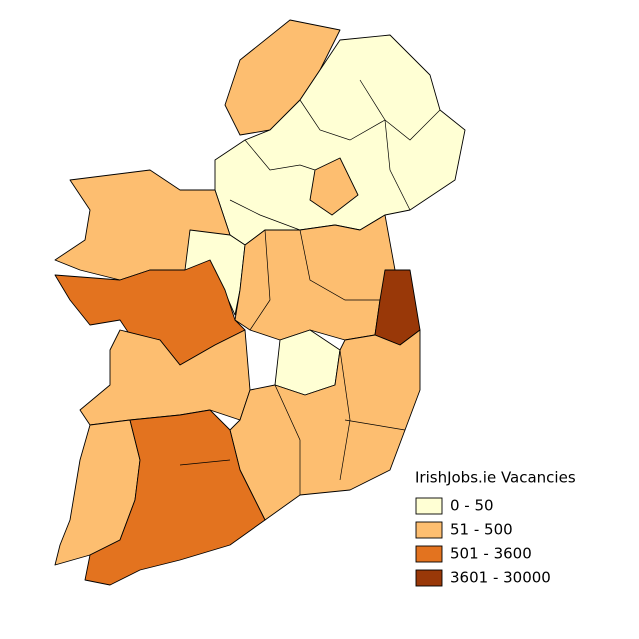 This screenshot has width=639, height=639. Describe the element at coordinates (472, 506) in the screenshot. I see `legend-label: 0 - 50` at that location.